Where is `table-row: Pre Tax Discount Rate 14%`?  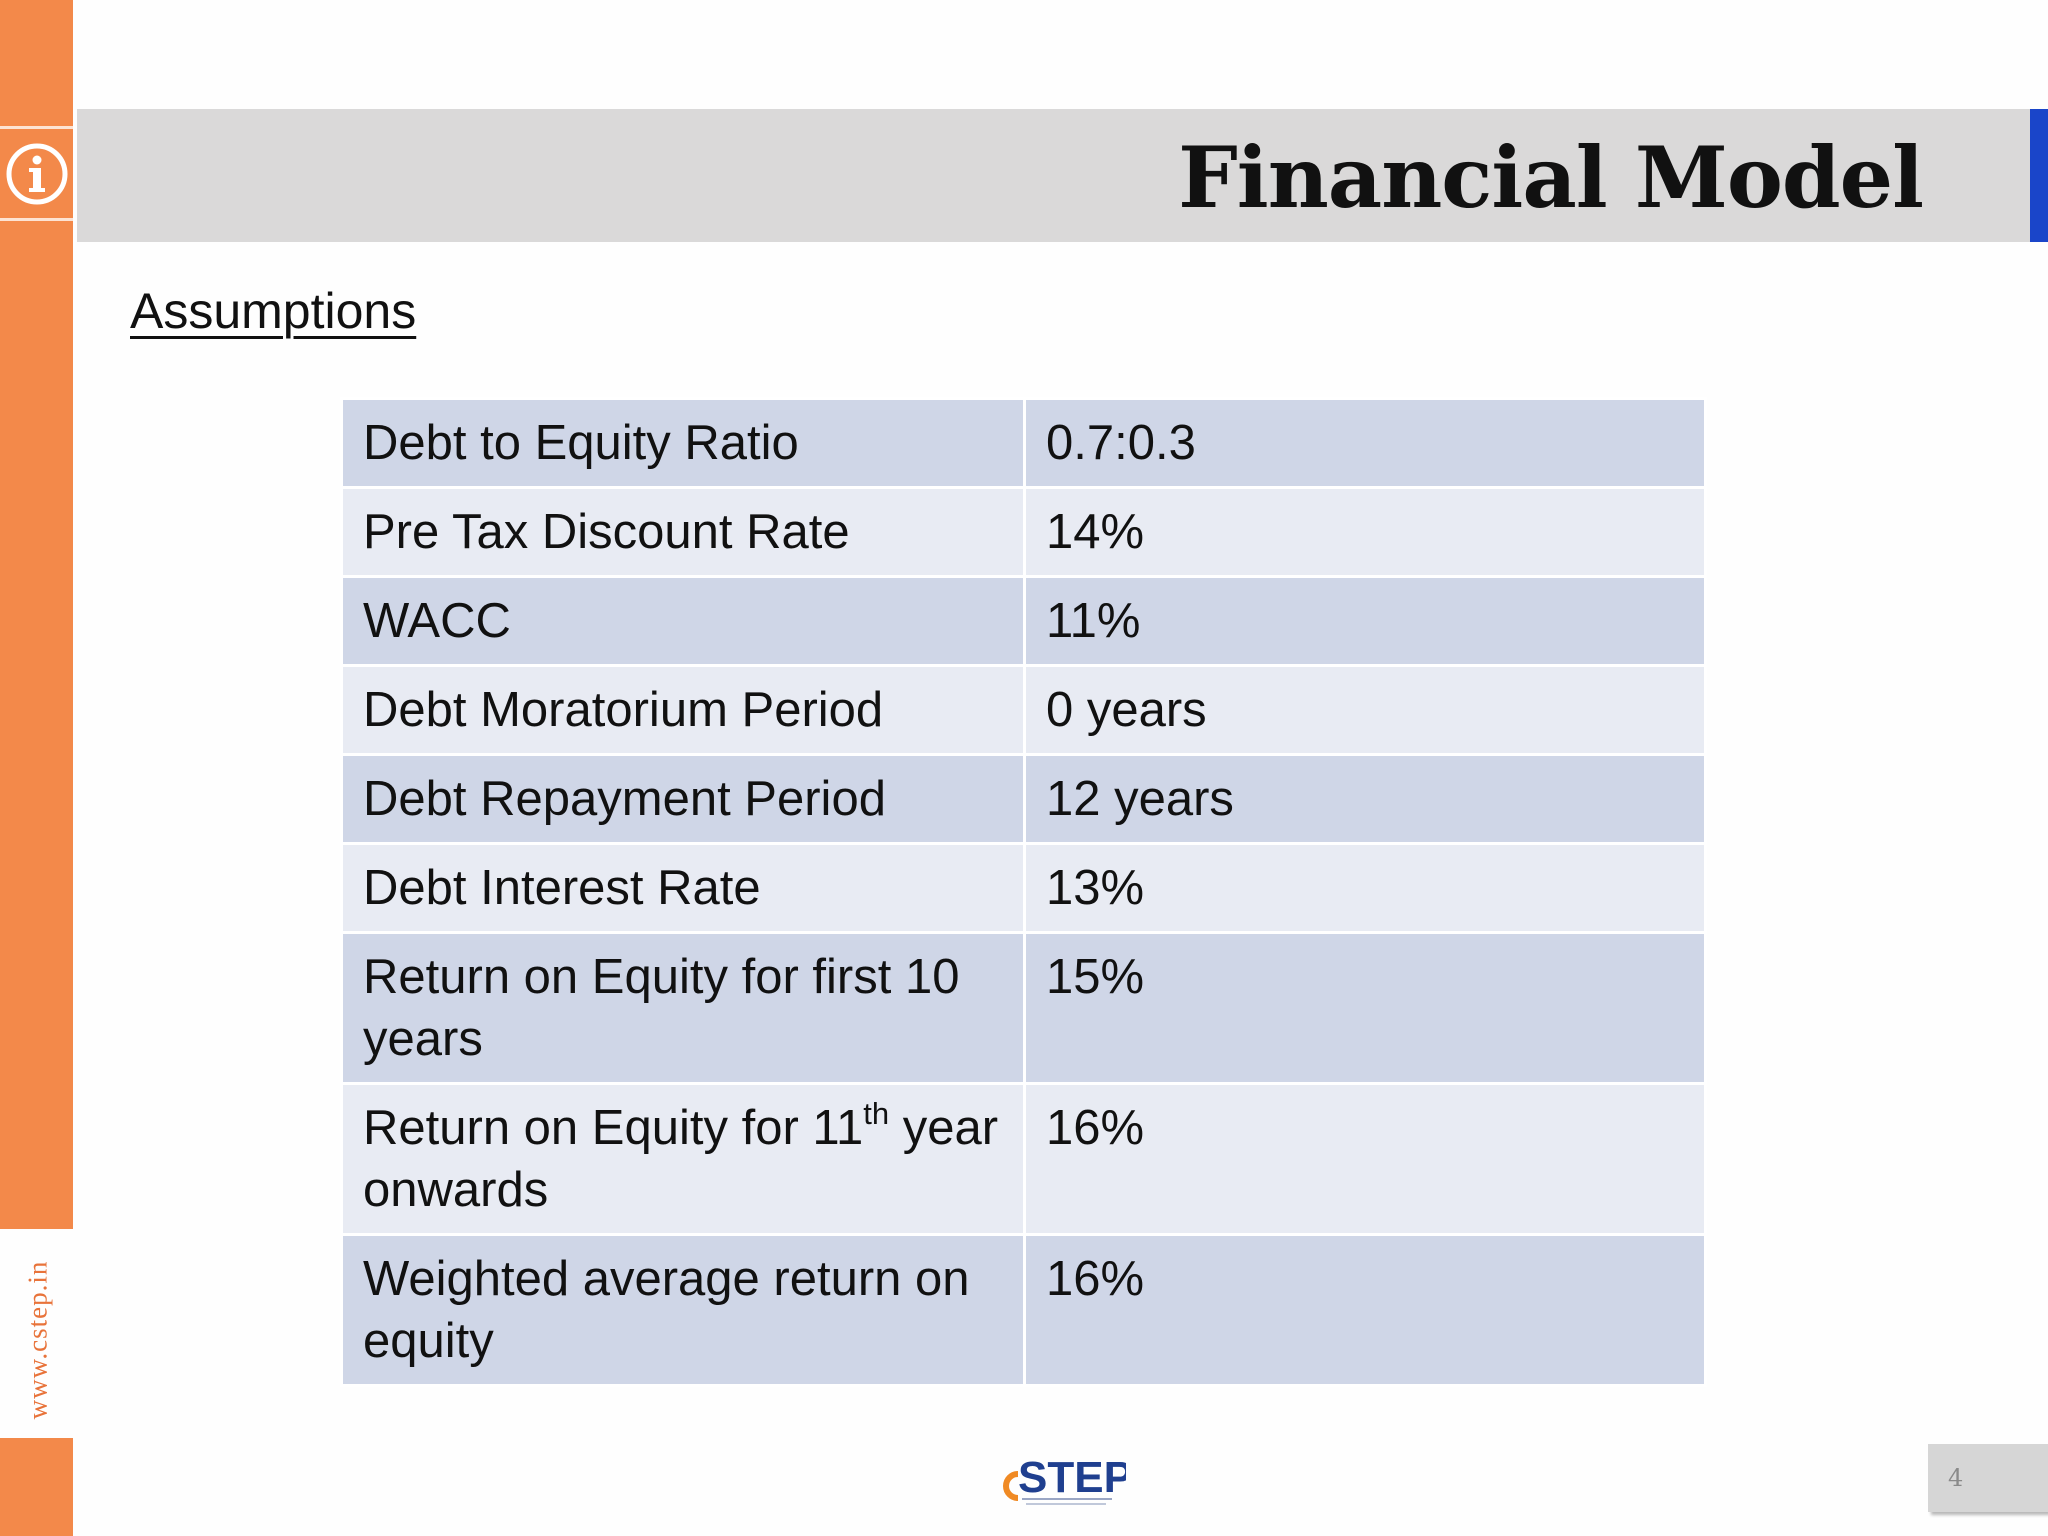 table-row: Pre Tax Discount Rate 14% is located at coordinates (1023, 532).